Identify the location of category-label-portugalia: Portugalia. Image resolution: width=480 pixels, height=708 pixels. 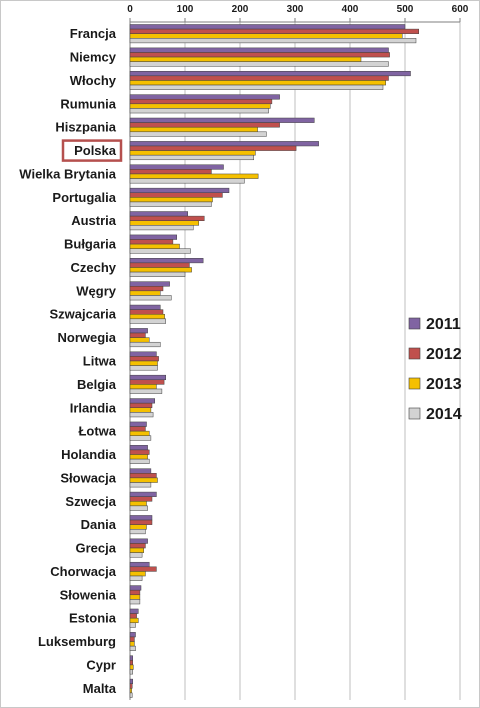
(84, 197).